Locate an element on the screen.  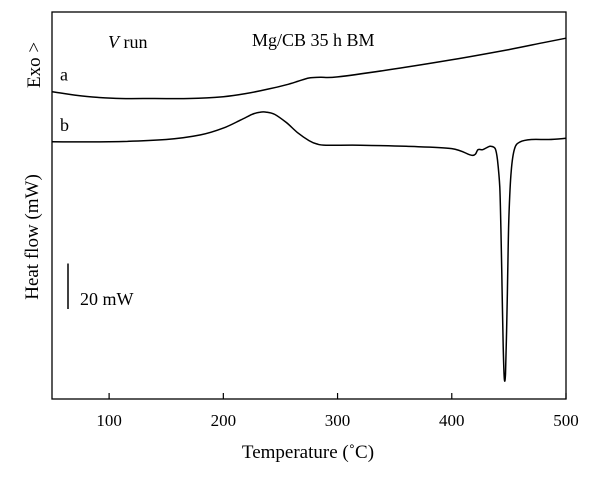
y-axis-title: Heat flow (mW) is located at coordinates (32, 237).